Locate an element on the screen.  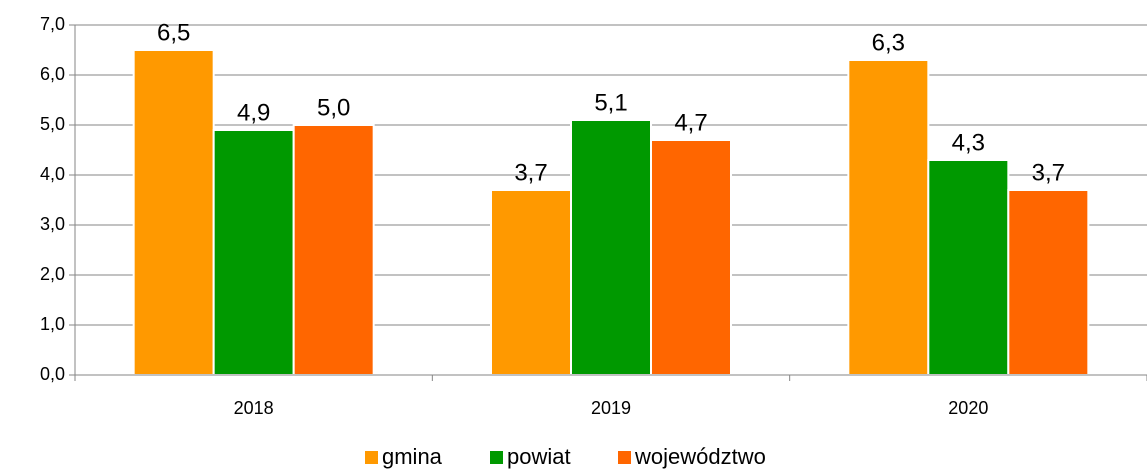
legend-label: powiat is located at coordinates (539, 456).